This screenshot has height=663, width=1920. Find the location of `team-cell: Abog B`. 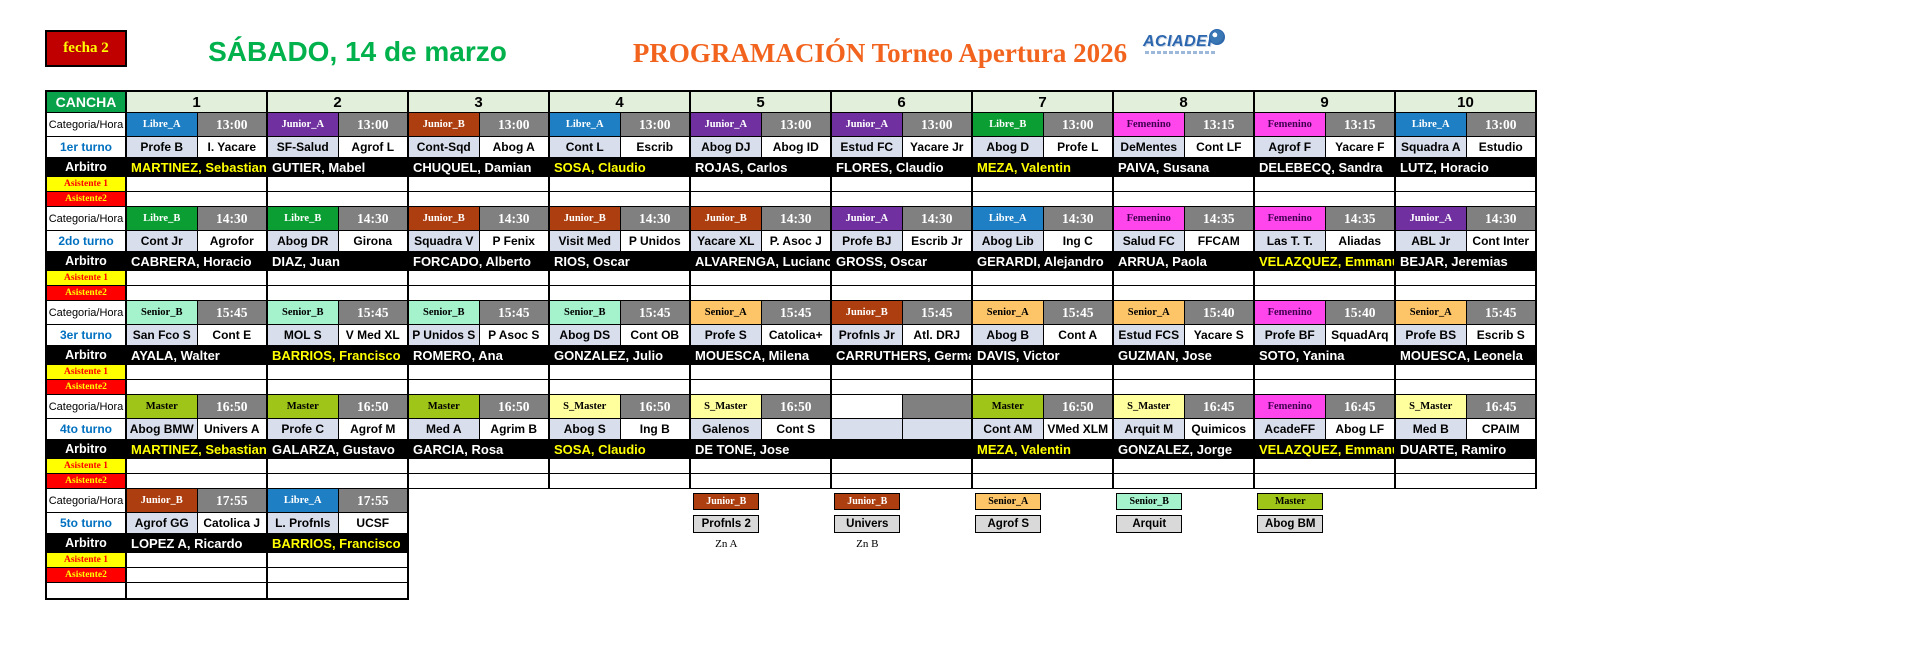

team-cell: Abog B is located at coordinates (1008, 335).